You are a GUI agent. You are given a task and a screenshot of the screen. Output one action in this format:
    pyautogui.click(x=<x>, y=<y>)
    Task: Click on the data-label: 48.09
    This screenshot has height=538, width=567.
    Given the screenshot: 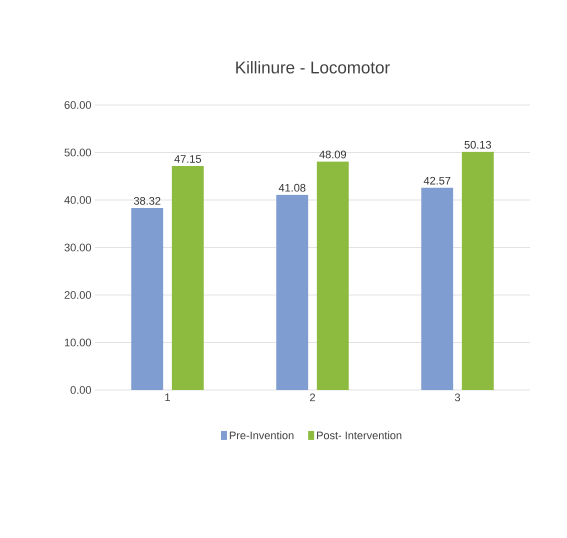 What is the action you would take?
    pyautogui.click(x=332, y=154)
    